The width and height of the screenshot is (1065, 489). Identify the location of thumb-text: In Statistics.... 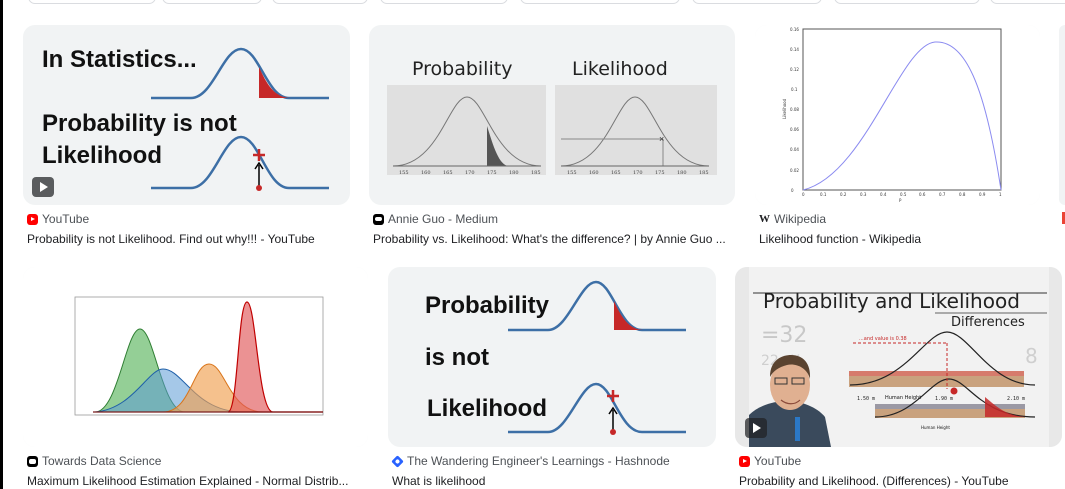
(119, 59).